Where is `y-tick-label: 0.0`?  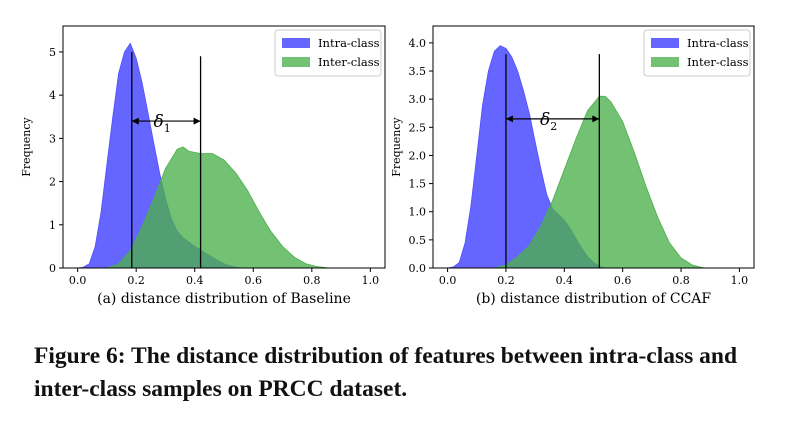
y-tick-label: 0.0 is located at coordinates (418, 268).